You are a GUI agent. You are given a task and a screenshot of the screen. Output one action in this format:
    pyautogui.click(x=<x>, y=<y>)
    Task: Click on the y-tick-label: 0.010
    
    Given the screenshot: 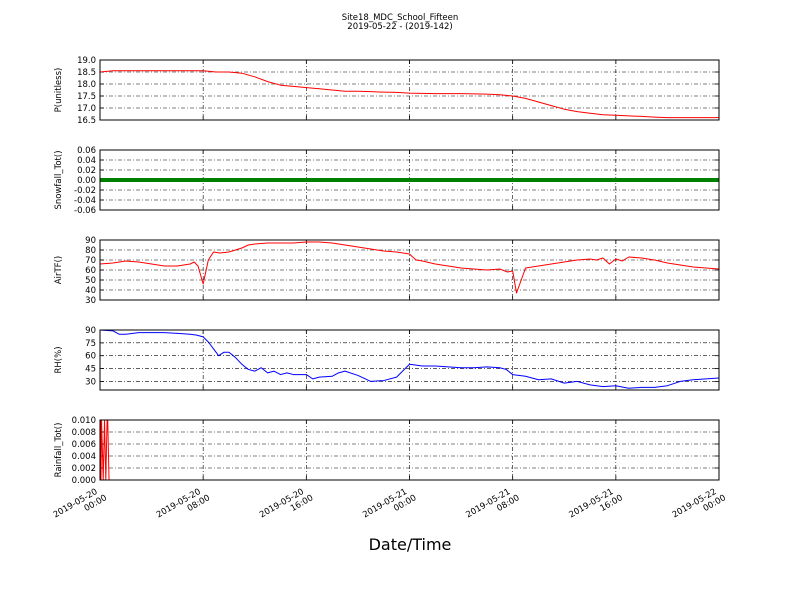 What is the action you would take?
    pyautogui.click(x=84, y=421)
    